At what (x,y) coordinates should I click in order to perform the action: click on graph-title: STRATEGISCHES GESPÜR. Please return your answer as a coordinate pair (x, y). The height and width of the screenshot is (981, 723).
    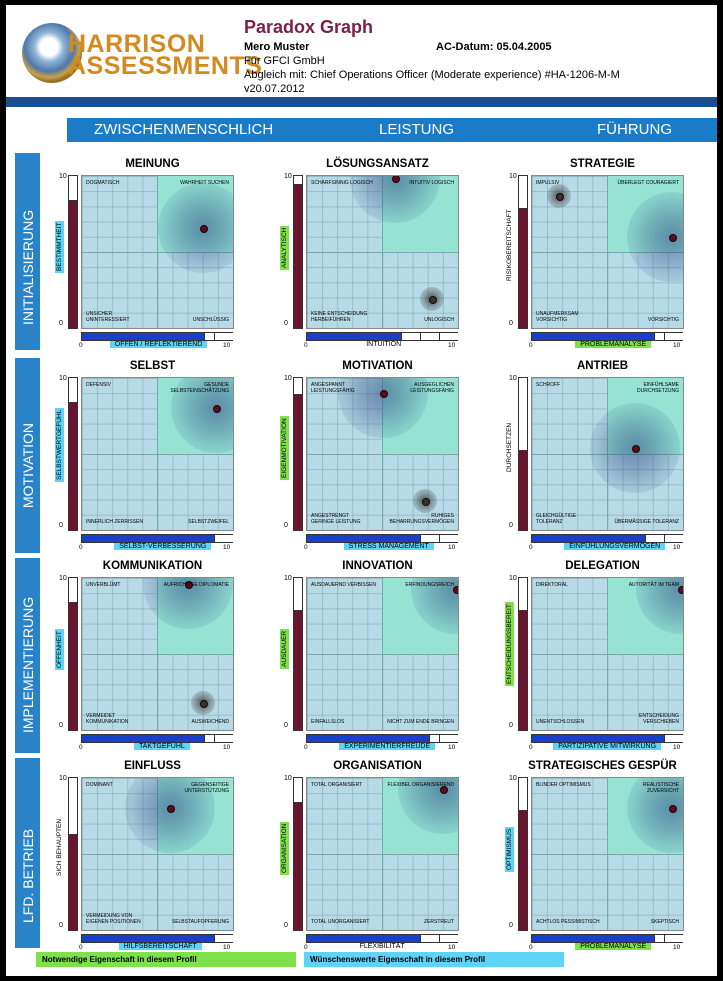
    Looking at the image, I should click on (602, 766).